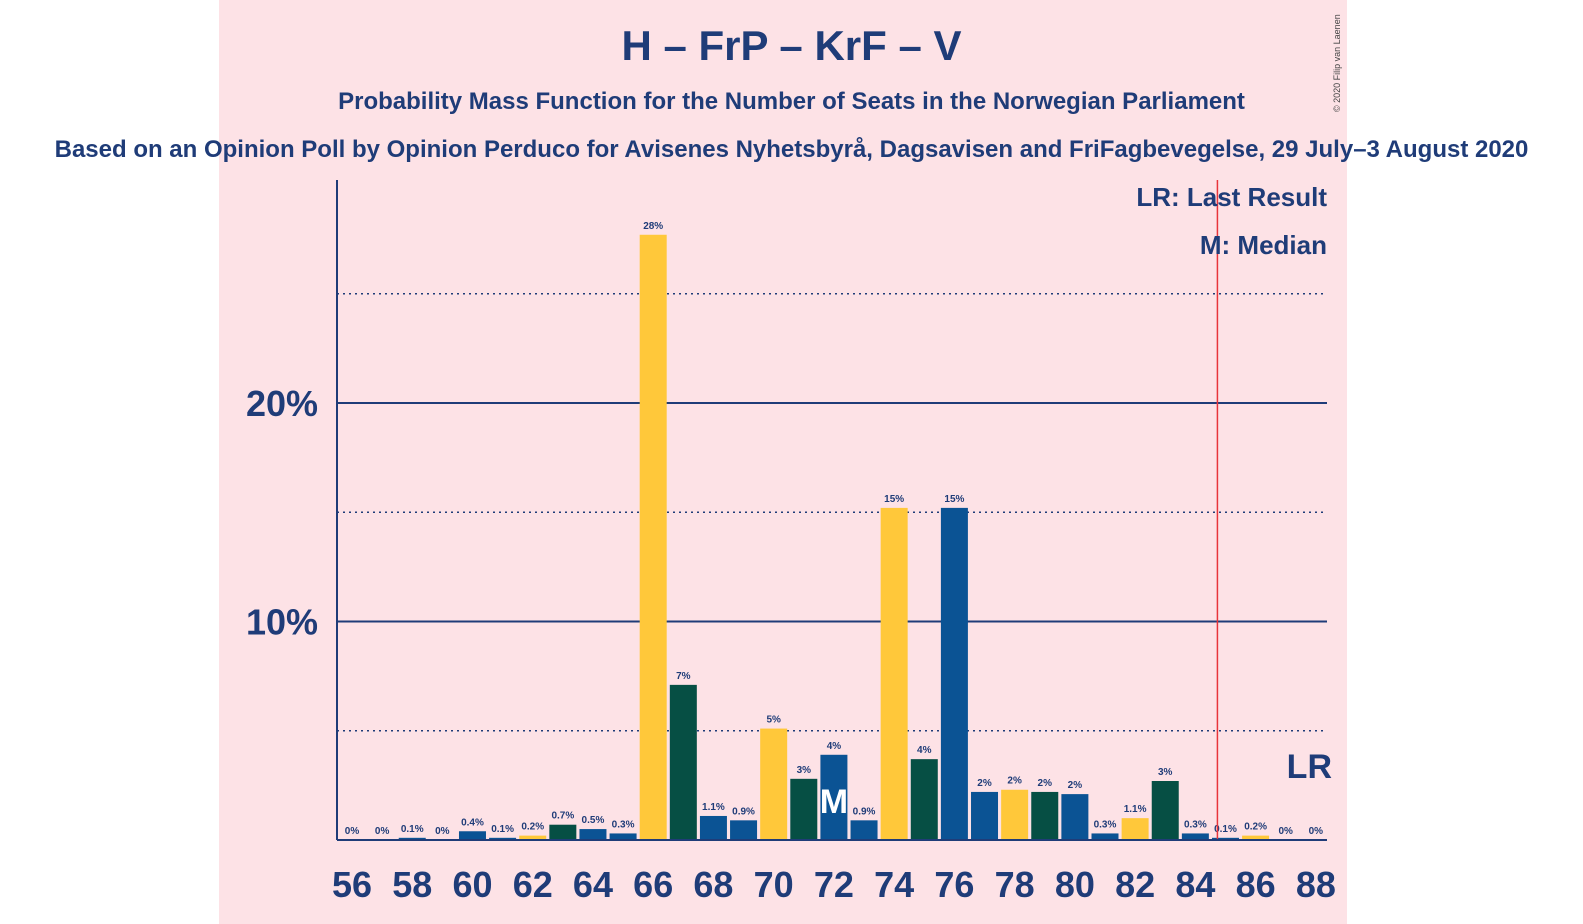 This screenshot has height=924, width=1583. What do you see at coordinates (1075, 884) in the screenshot?
I see `x-tick-label: 80` at bounding box center [1075, 884].